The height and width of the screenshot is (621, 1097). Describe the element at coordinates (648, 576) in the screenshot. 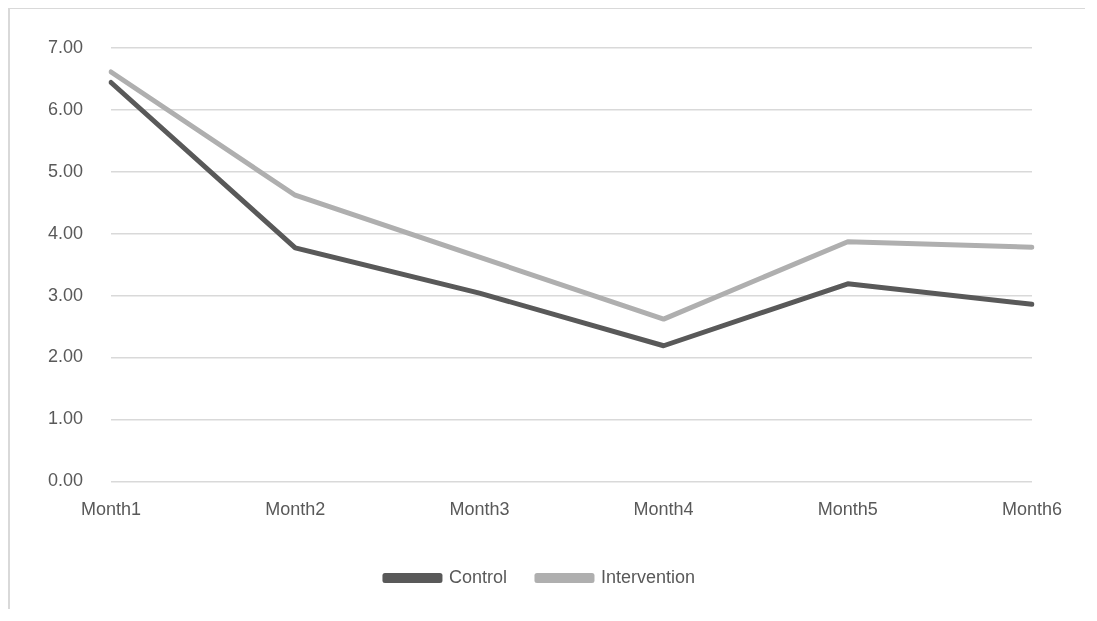

I see `legend-label: Intervention` at that location.